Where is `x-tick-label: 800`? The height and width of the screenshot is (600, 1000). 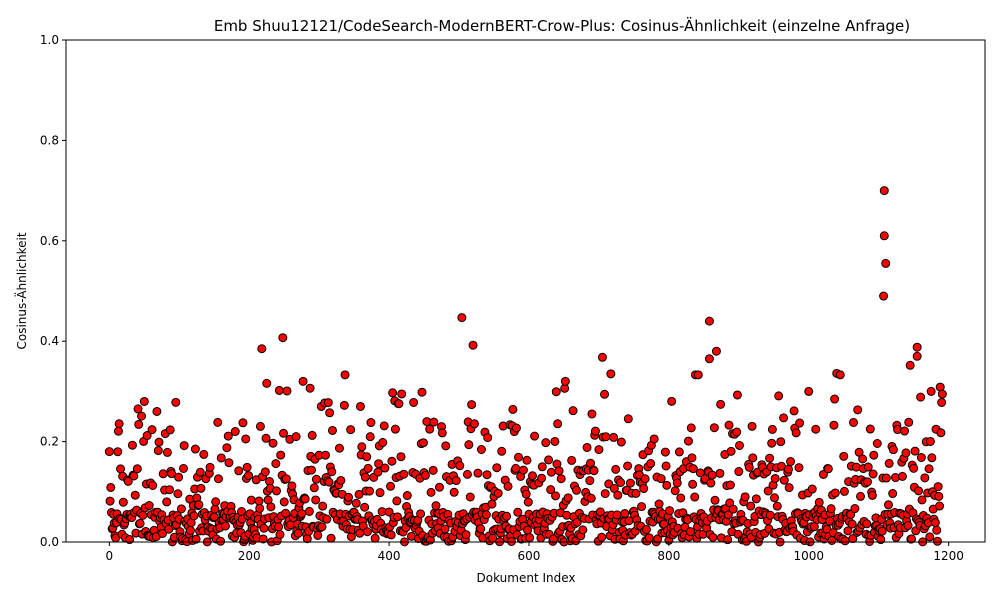 x-tick-label: 800 is located at coordinates (668, 556).